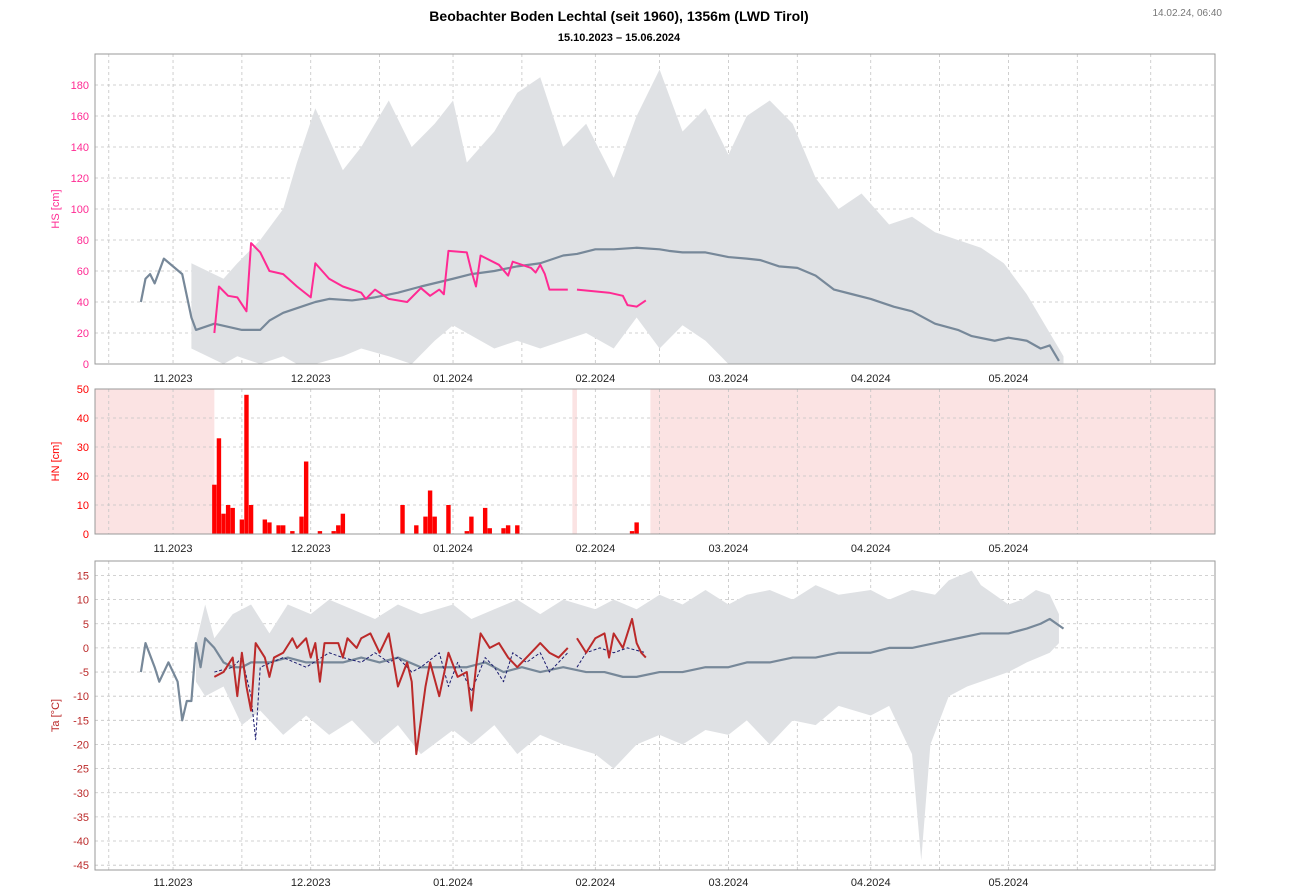 This screenshot has width=1304, height=891. What do you see at coordinates (83, 334) in the screenshot?
I see `hs-y-tick-label: 20` at bounding box center [83, 334].